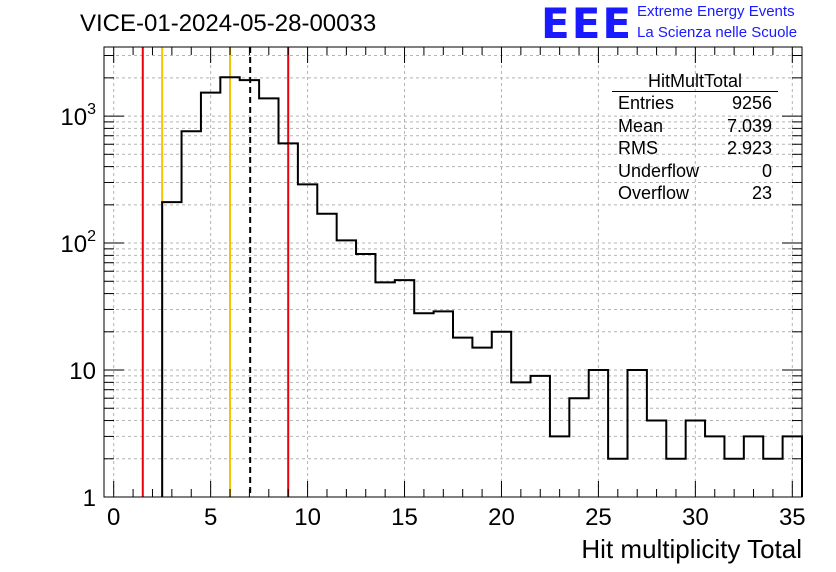 The width and height of the screenshot is (836, 572). What do you see at coordinates (228, 23) in the screenshot?
I see `chart-title: VICE-01-2024-05-28-00033` at bounding box center [228, 23].